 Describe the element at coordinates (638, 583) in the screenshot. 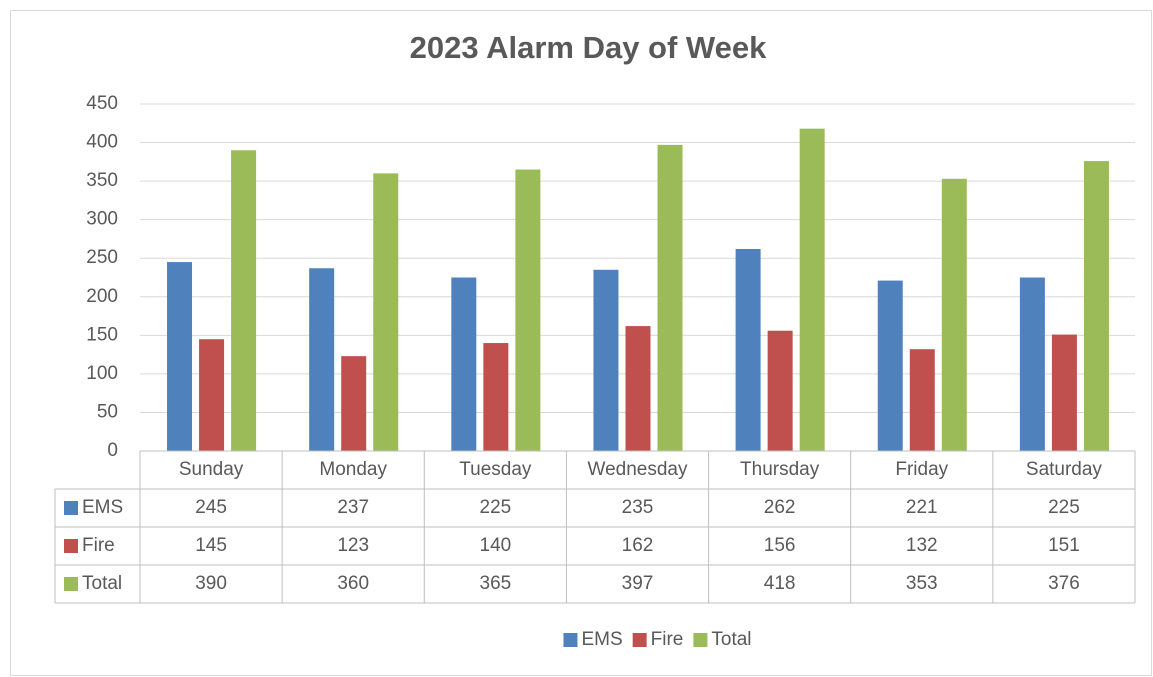

I see `table-cell: 397` at that location.